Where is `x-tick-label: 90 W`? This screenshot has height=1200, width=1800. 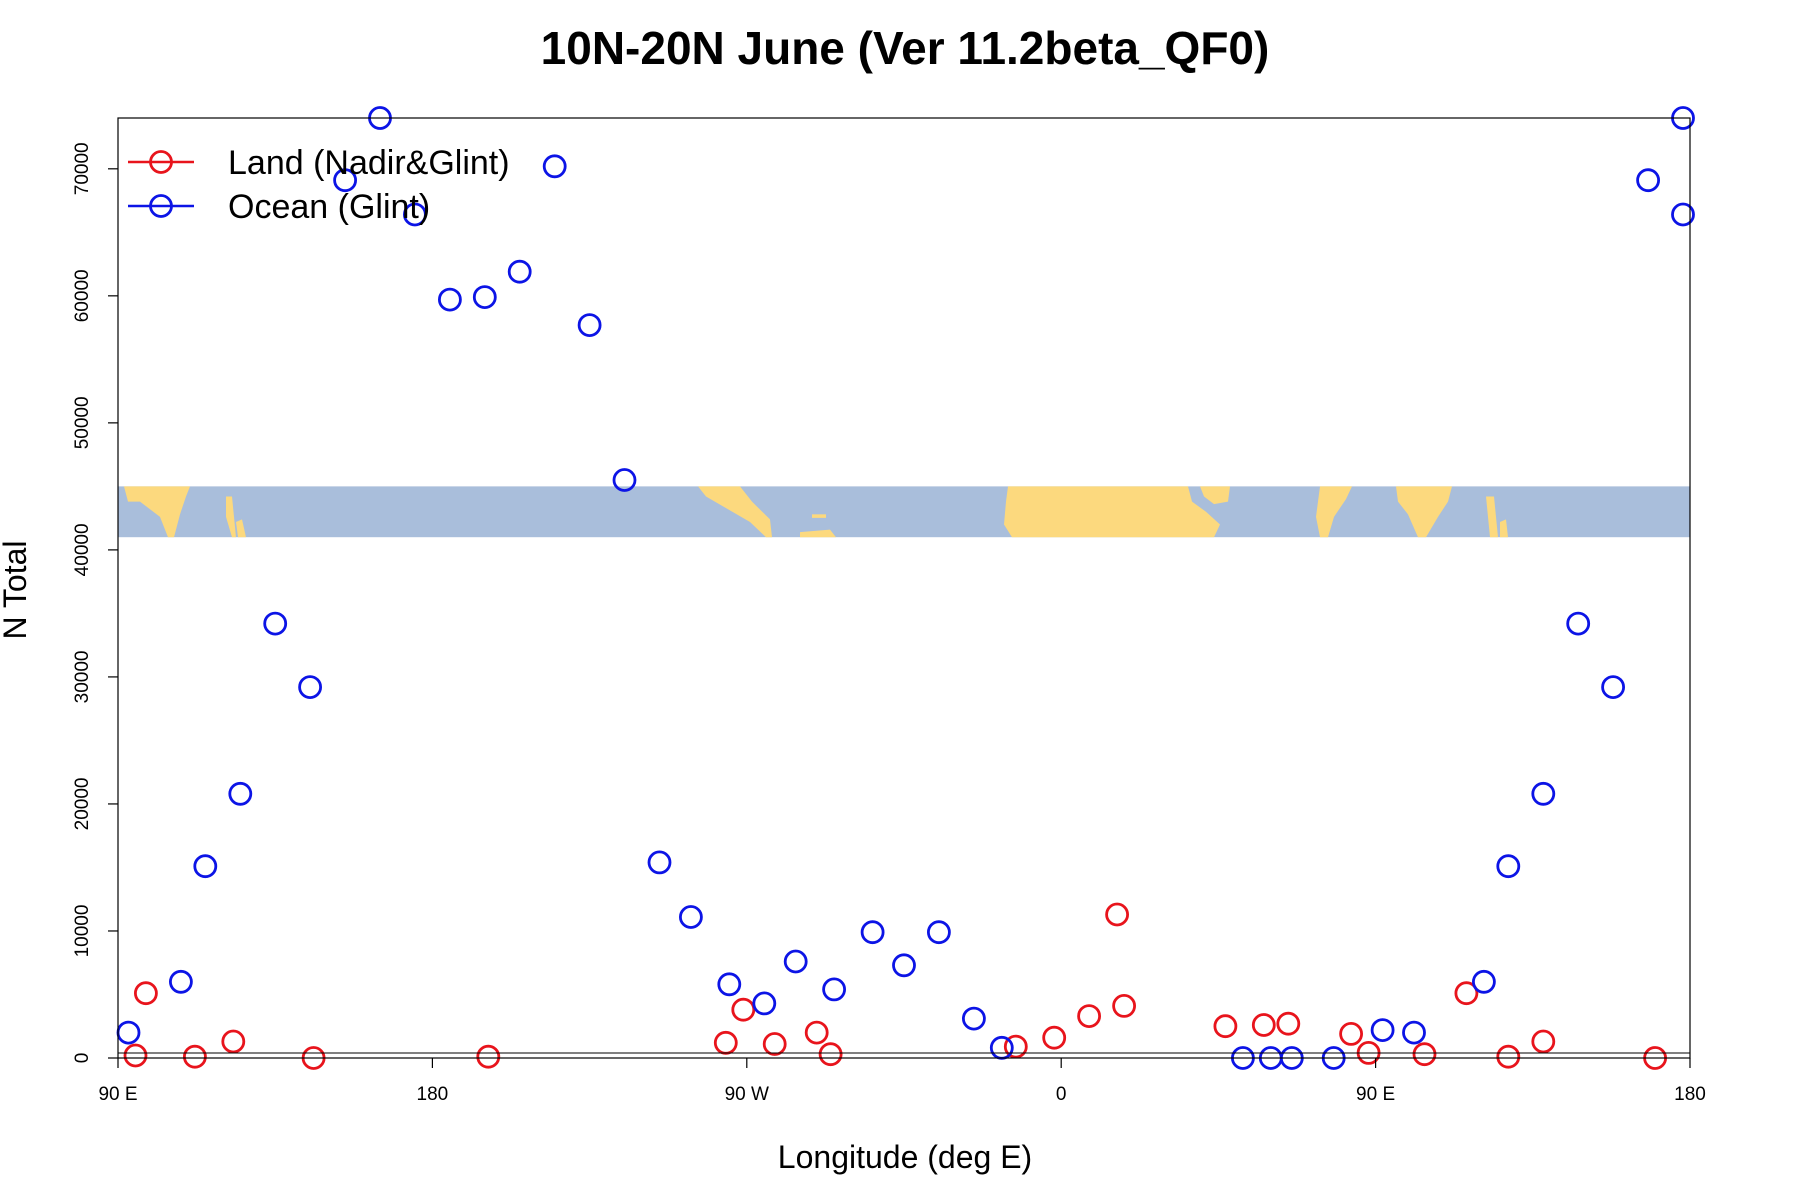
x-tick-label: 90 W is located at coordinates (747, 1094).